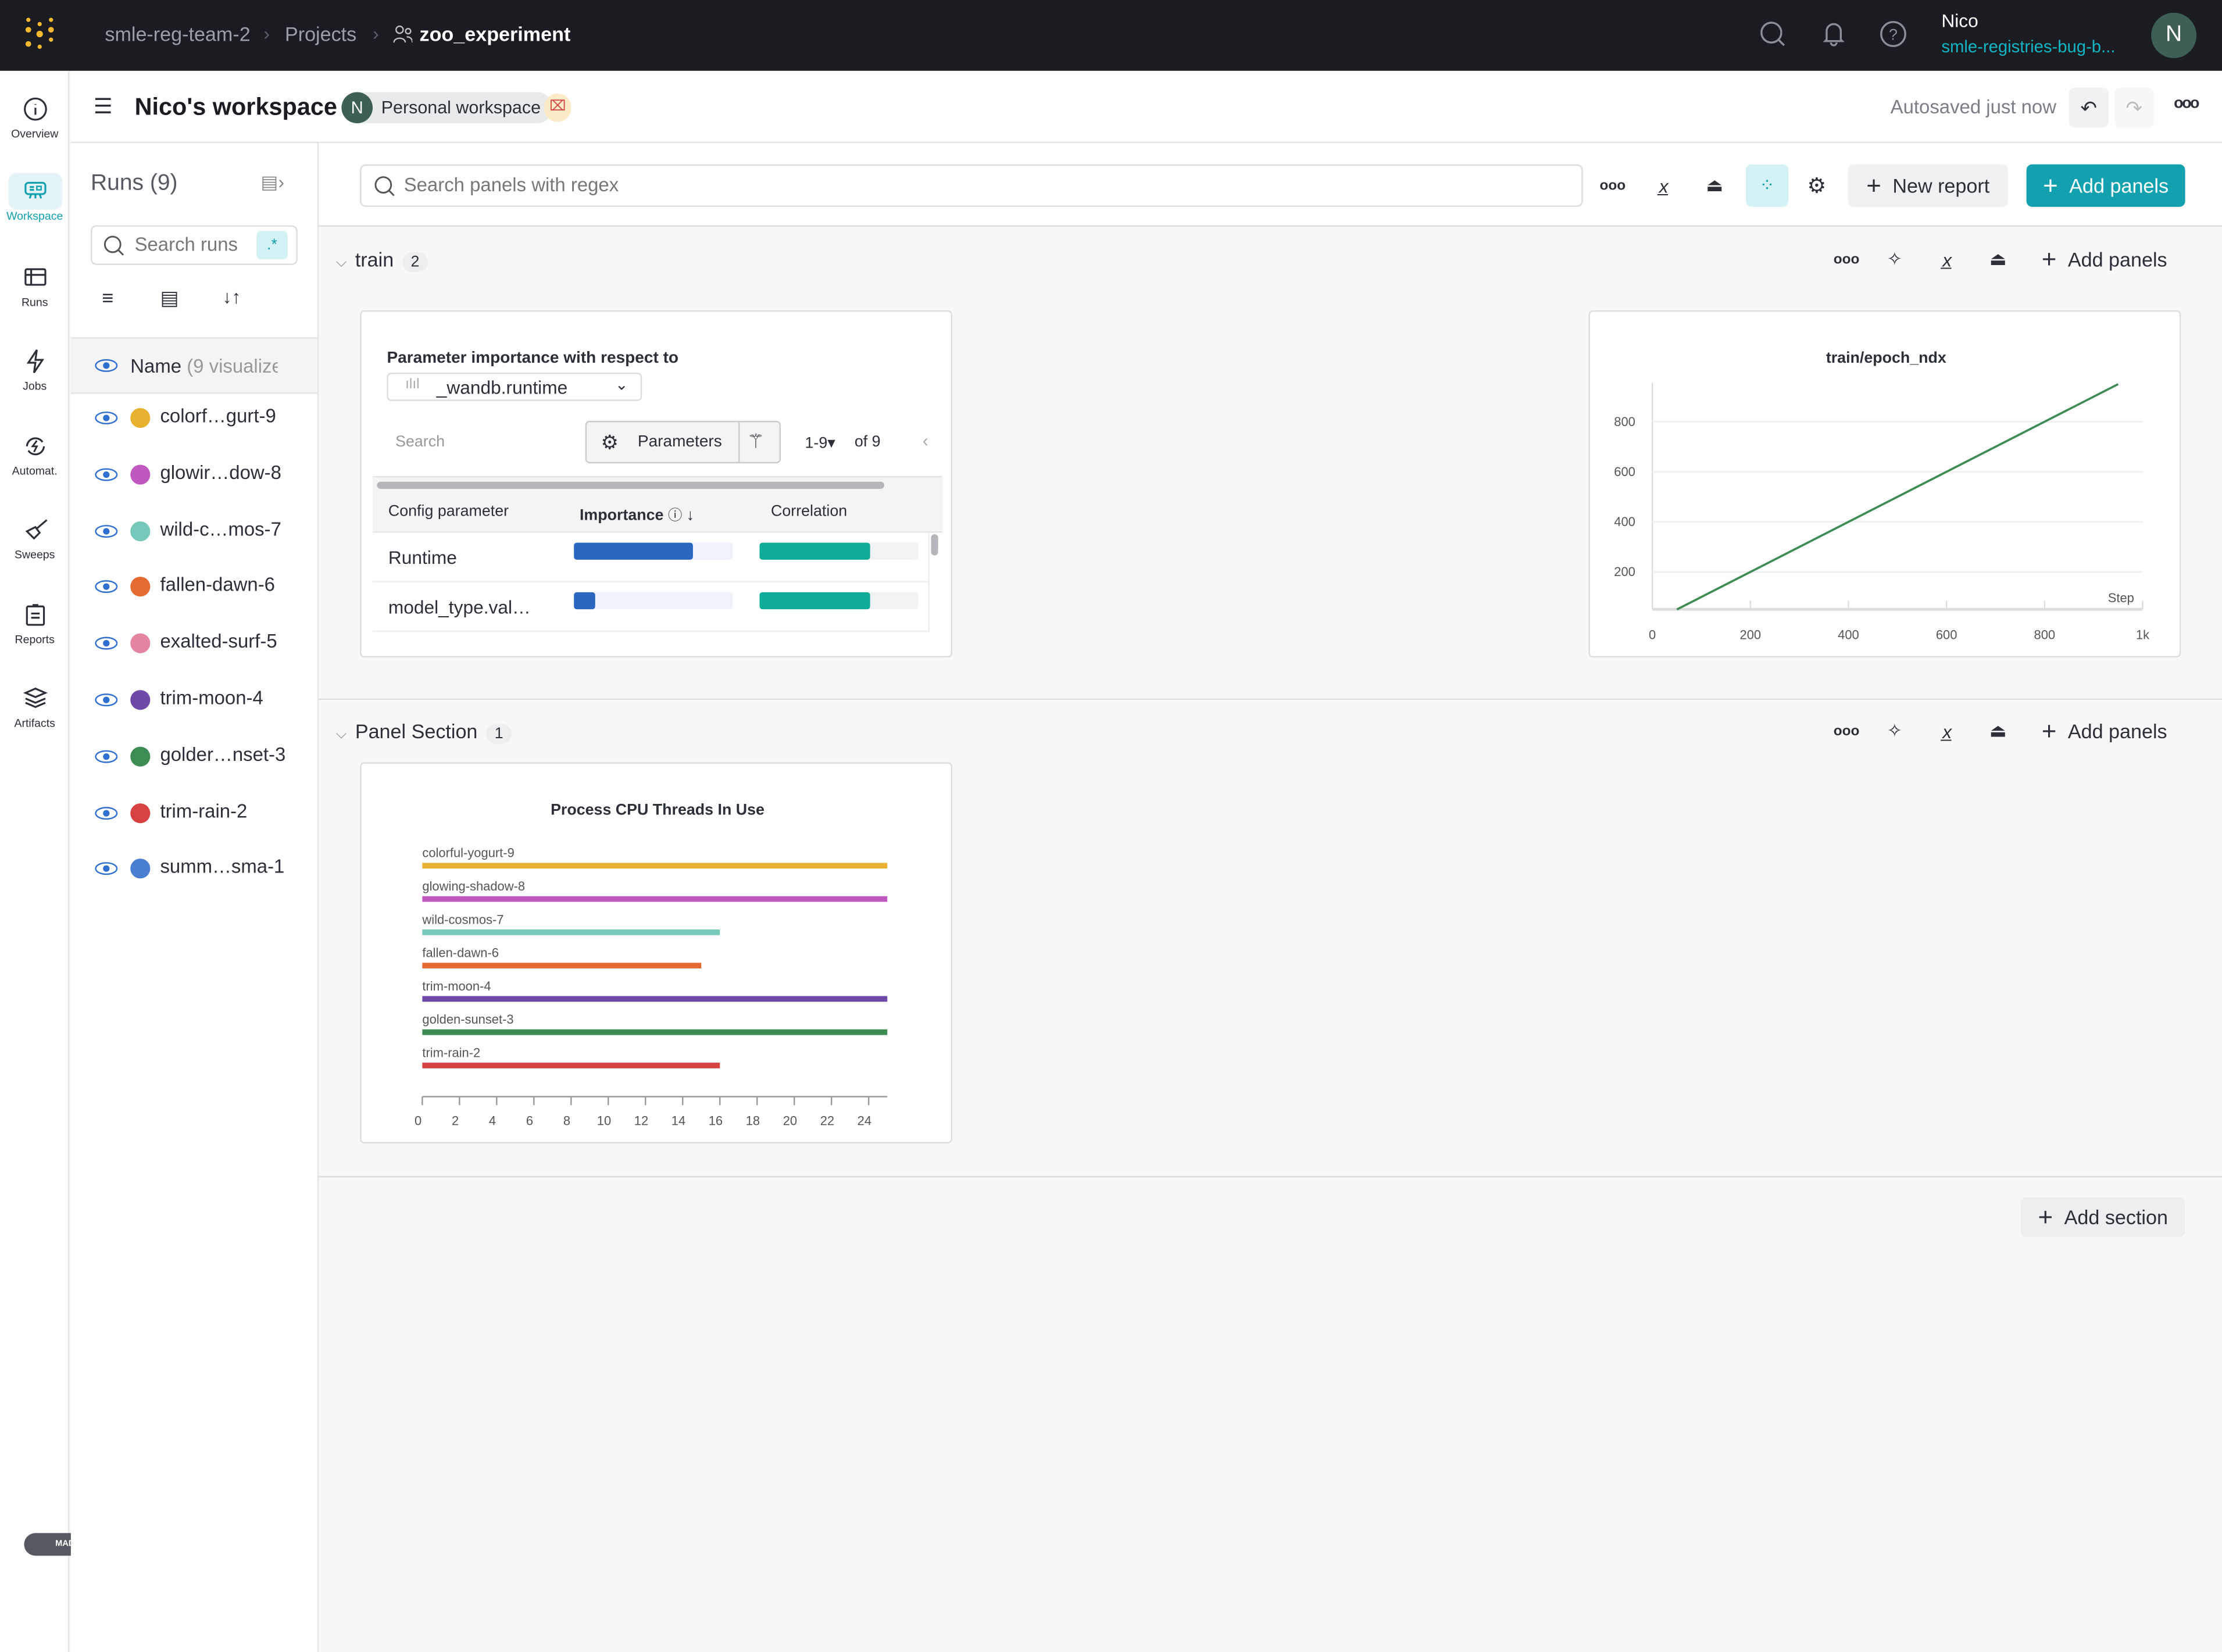  What do you see at coordinates (495, 34) in the screenshot?
I see `breadcrumb-project: zoo_experiment` at bounding box center [495, 34].